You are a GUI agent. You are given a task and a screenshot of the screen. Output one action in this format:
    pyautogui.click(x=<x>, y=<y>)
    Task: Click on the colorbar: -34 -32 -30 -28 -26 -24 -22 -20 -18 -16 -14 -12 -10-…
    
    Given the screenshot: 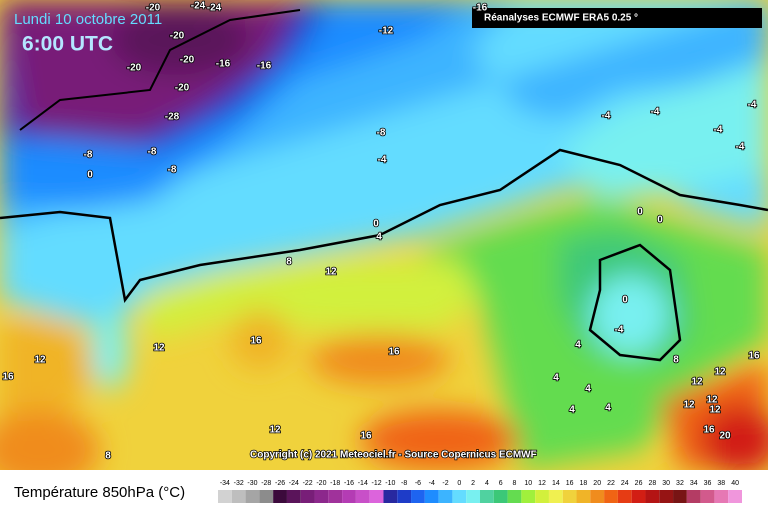 What is the action you would take?
    pyautogui.click(x=480, y=491)
    